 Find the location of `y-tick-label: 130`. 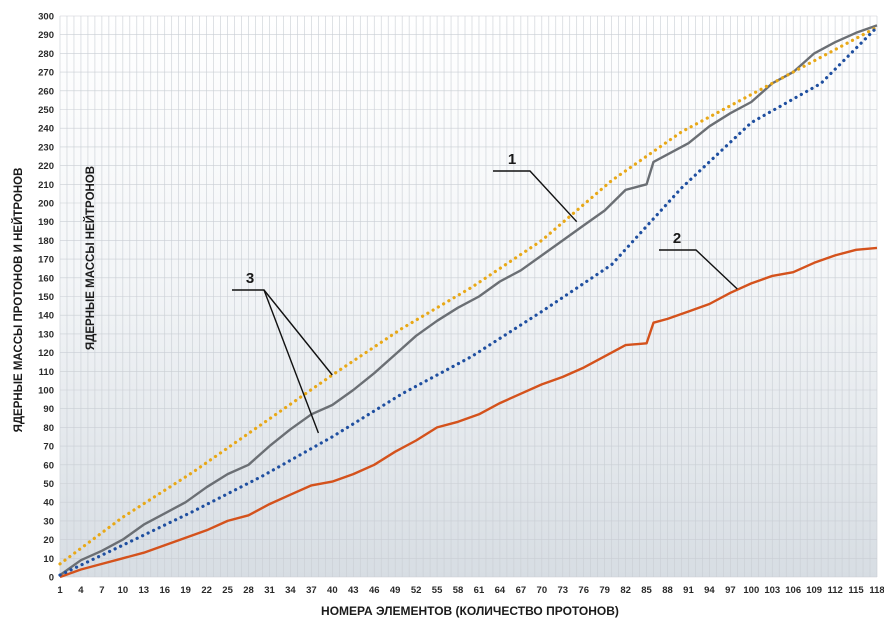

y-tick-label: 130 is located at coordinates (46, 334).